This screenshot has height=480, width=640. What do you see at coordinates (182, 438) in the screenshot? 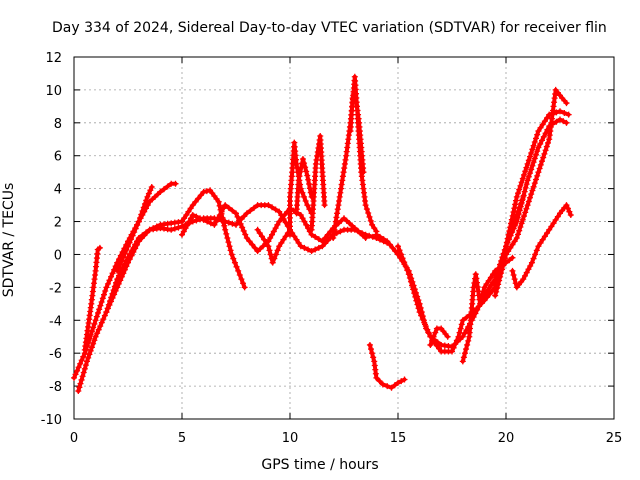
I see `x-tick-label: 5` at bounding box center [182, 438].